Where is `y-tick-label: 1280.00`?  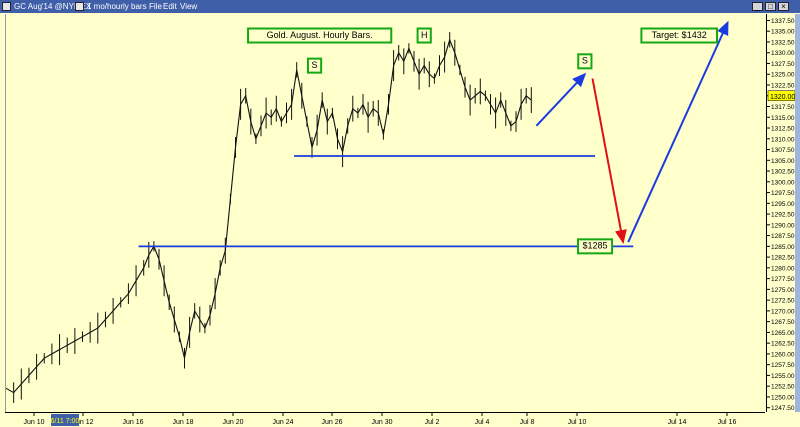
y-tick-label: 1280.00 is located at coordinates (783, 268).